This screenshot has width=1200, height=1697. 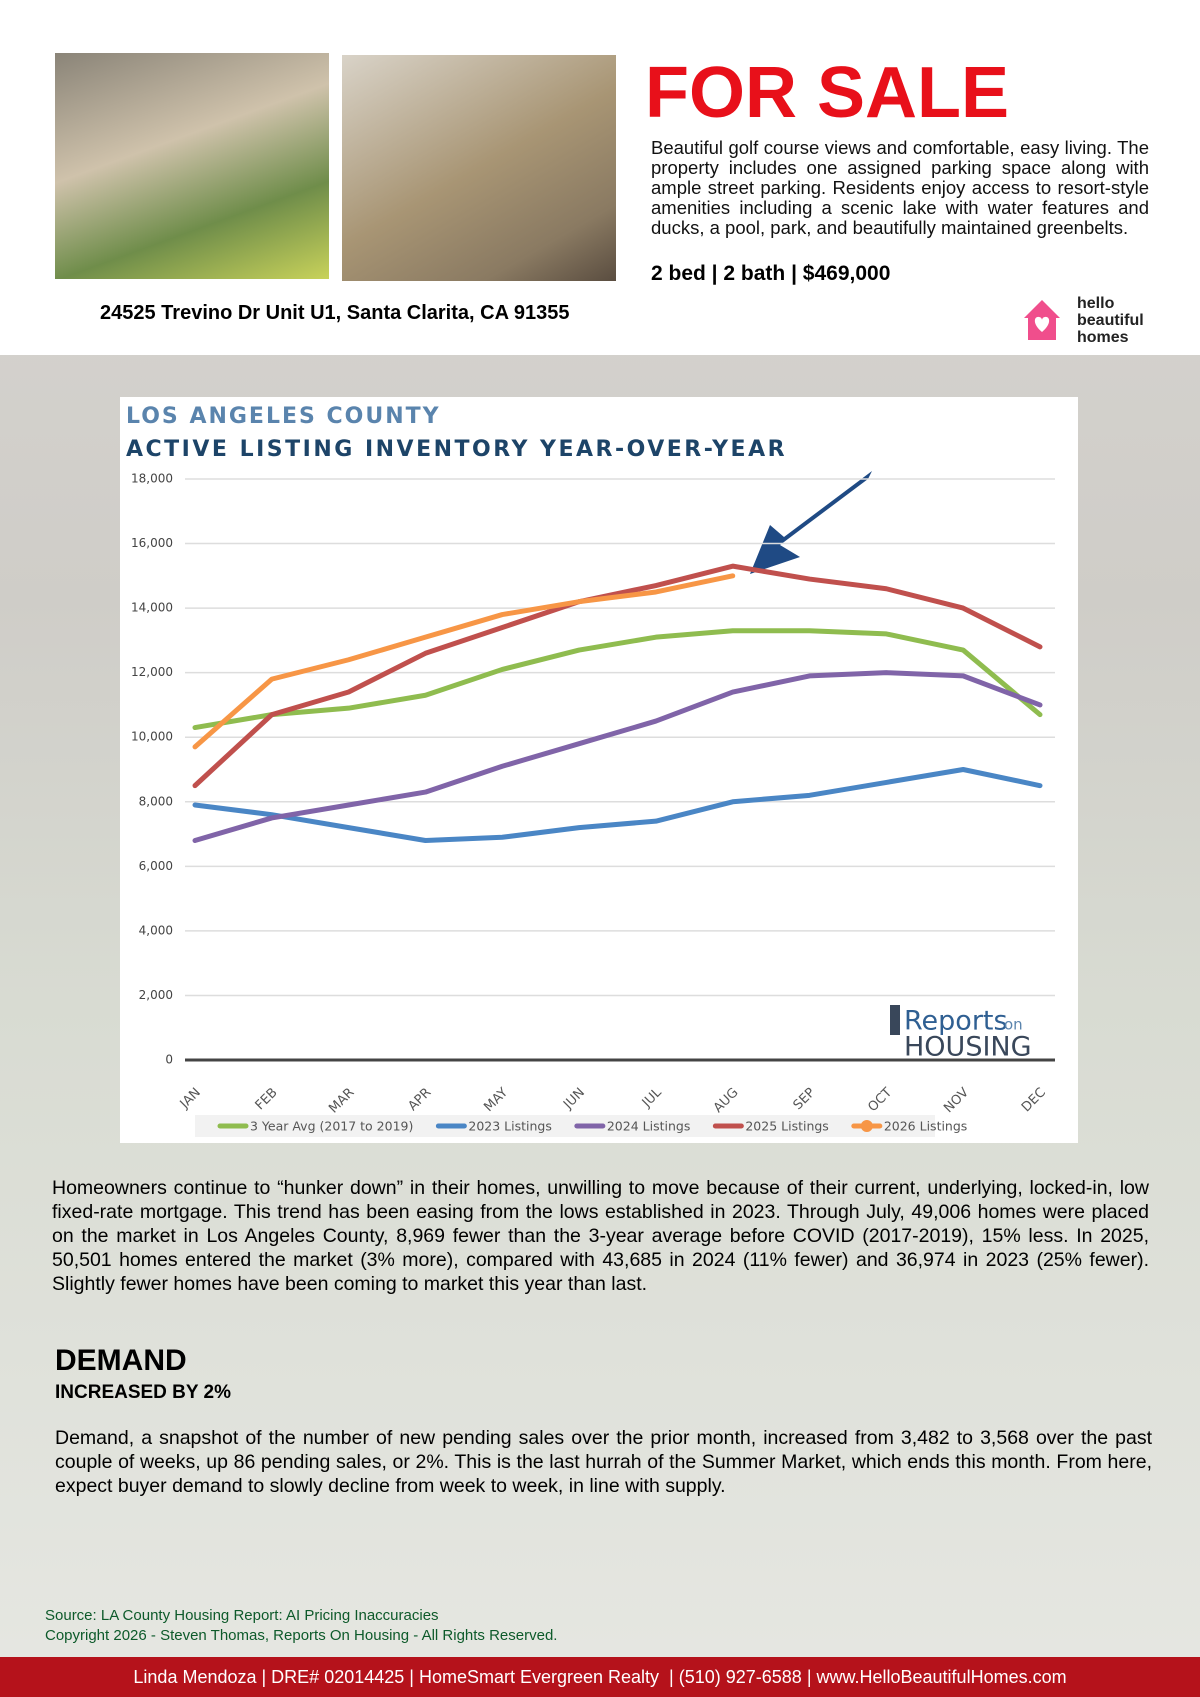 What do you see at coordinates (968, 1047) in the screenshot?
I see `logo-word: HOUSING` at bounding box center [968, 1047].